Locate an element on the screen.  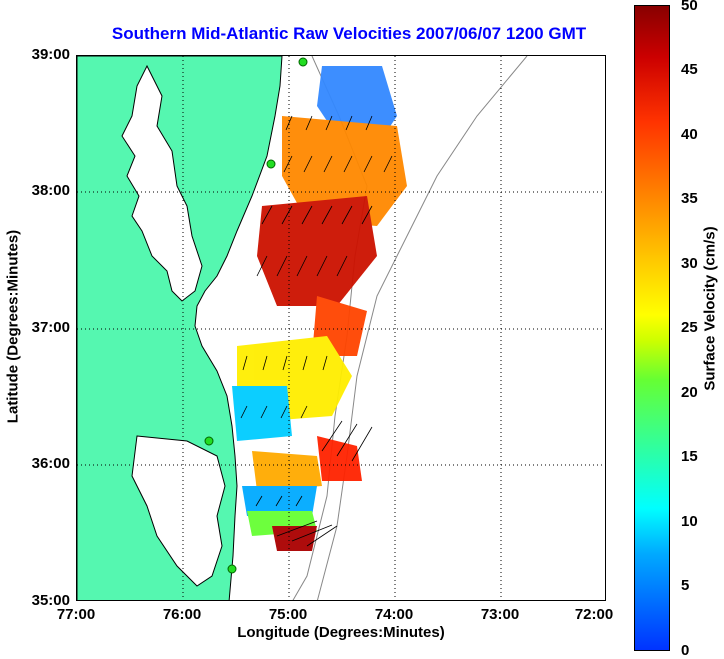
colorbar-tick: 10 is located at coordinates (689, 521).